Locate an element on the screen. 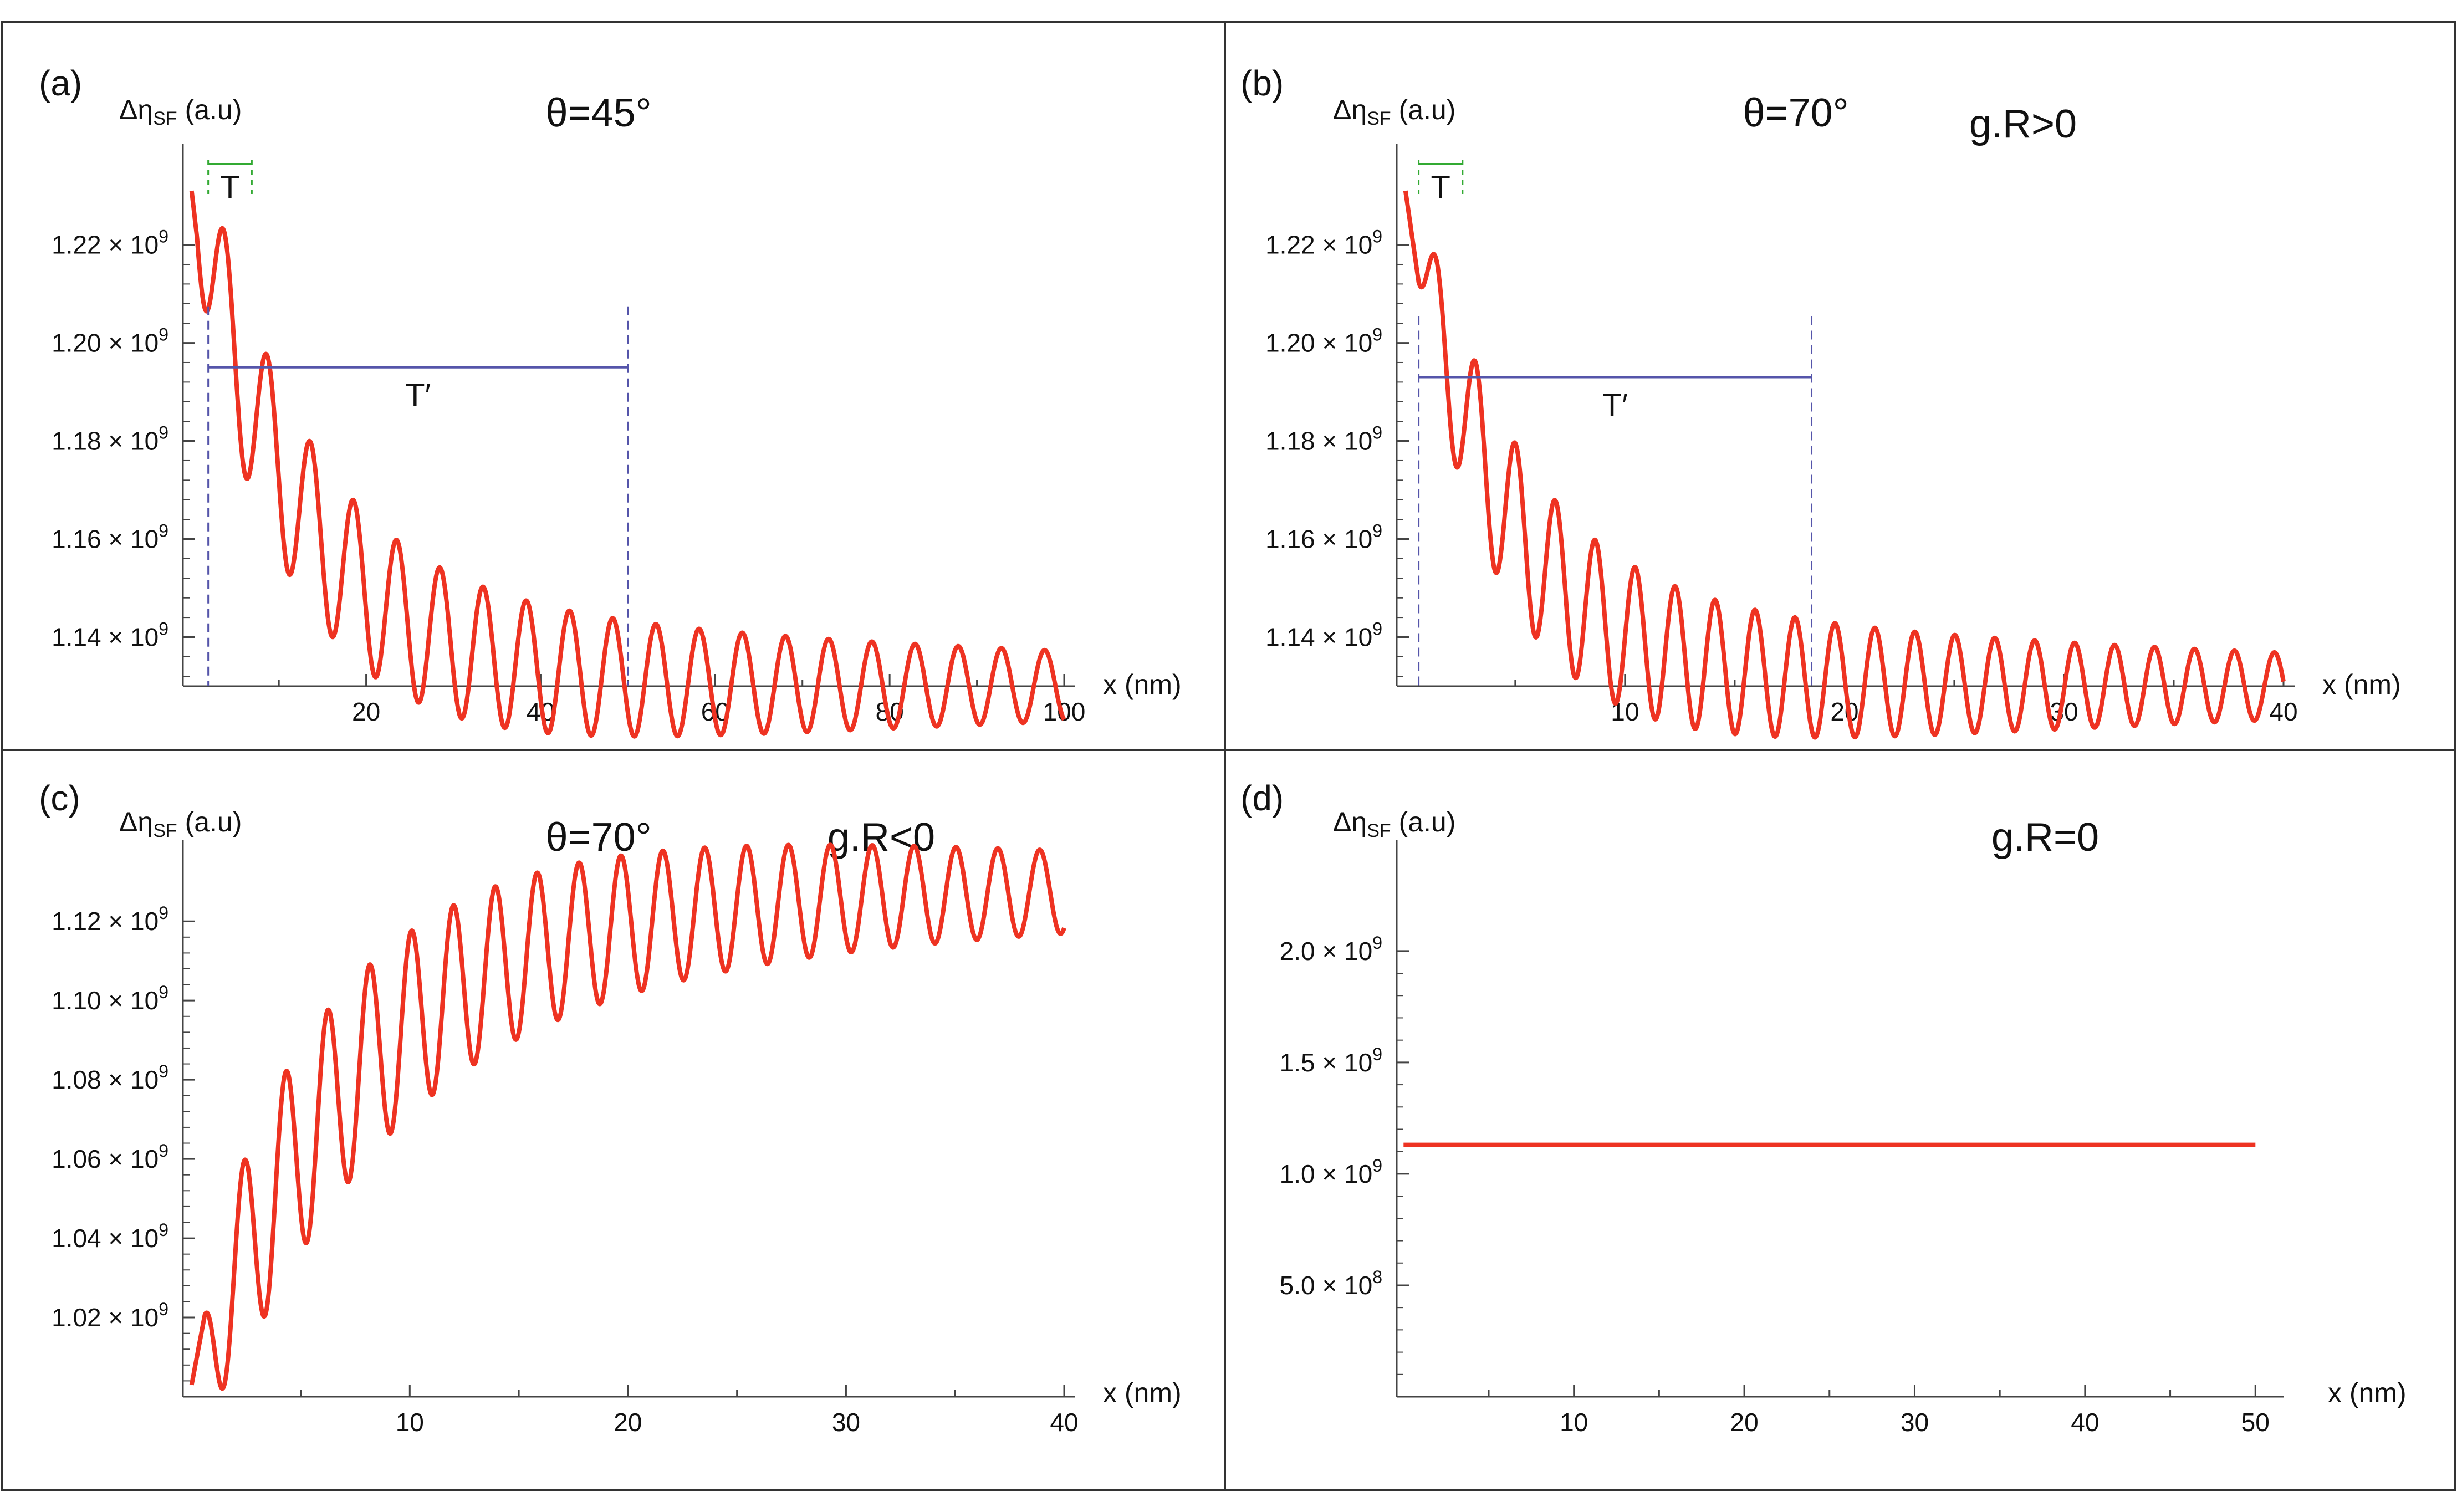  y-tick-label: 1.18 × 10⁹ is located at coordinates (110, 439).